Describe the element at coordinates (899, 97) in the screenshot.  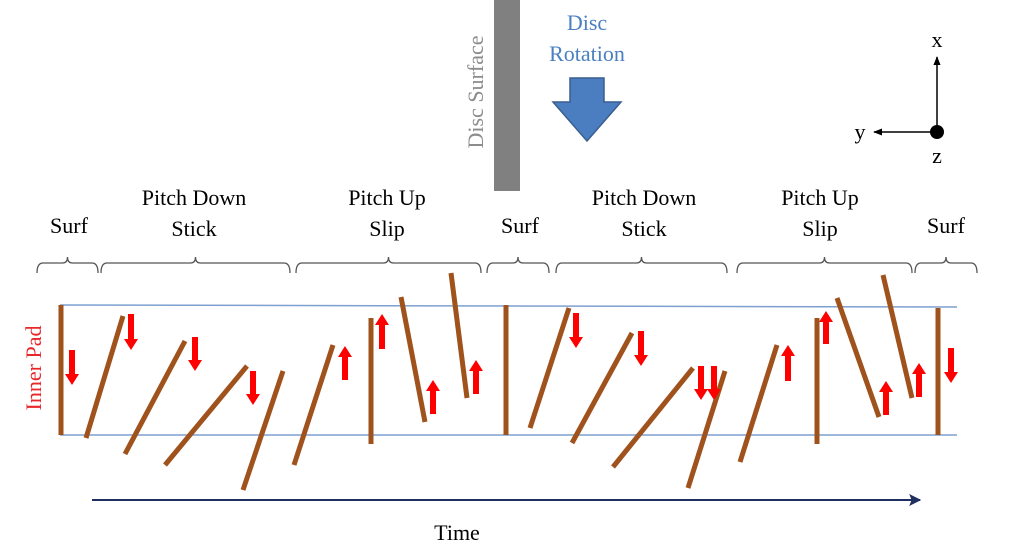
I see `coordinate-axes: x y z` at that location.